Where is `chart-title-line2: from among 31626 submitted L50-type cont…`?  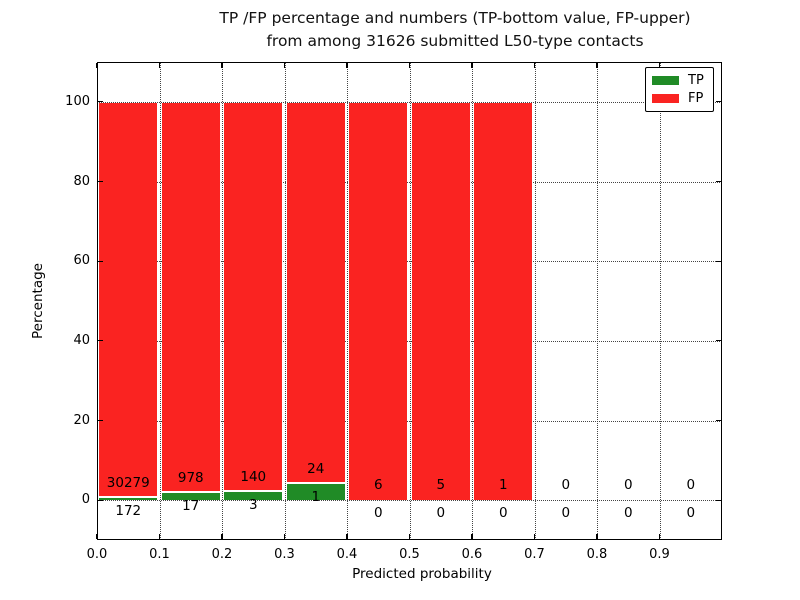
chart-title-line2: from among 31626 submitted L50-type cont… is located at coordinates (455, 41).